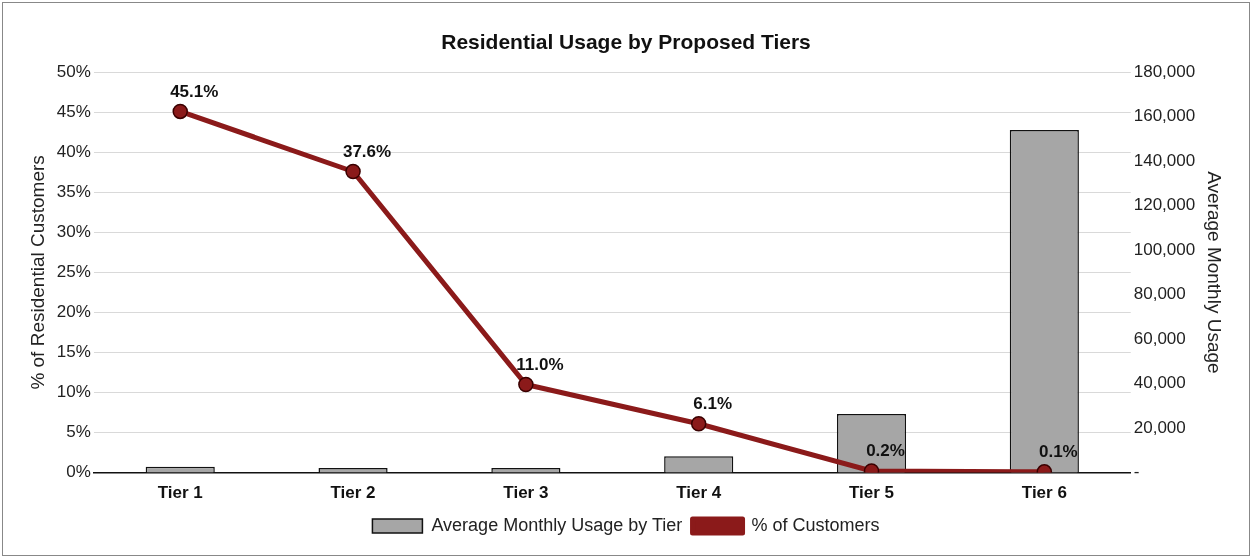  I want to click on x-tick-label: Tier 1, so click(180, 493).